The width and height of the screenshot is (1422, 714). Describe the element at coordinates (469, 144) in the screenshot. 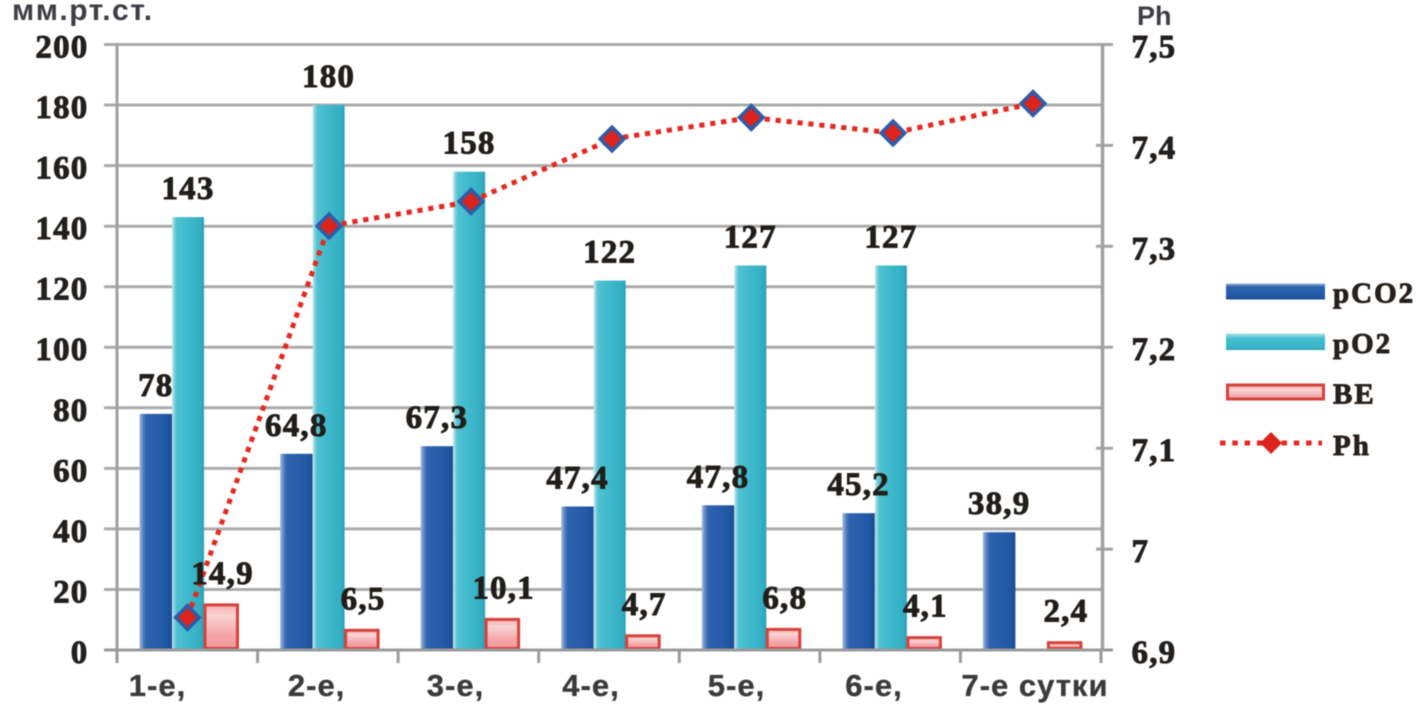

I see `svg-text: 158` at that location.